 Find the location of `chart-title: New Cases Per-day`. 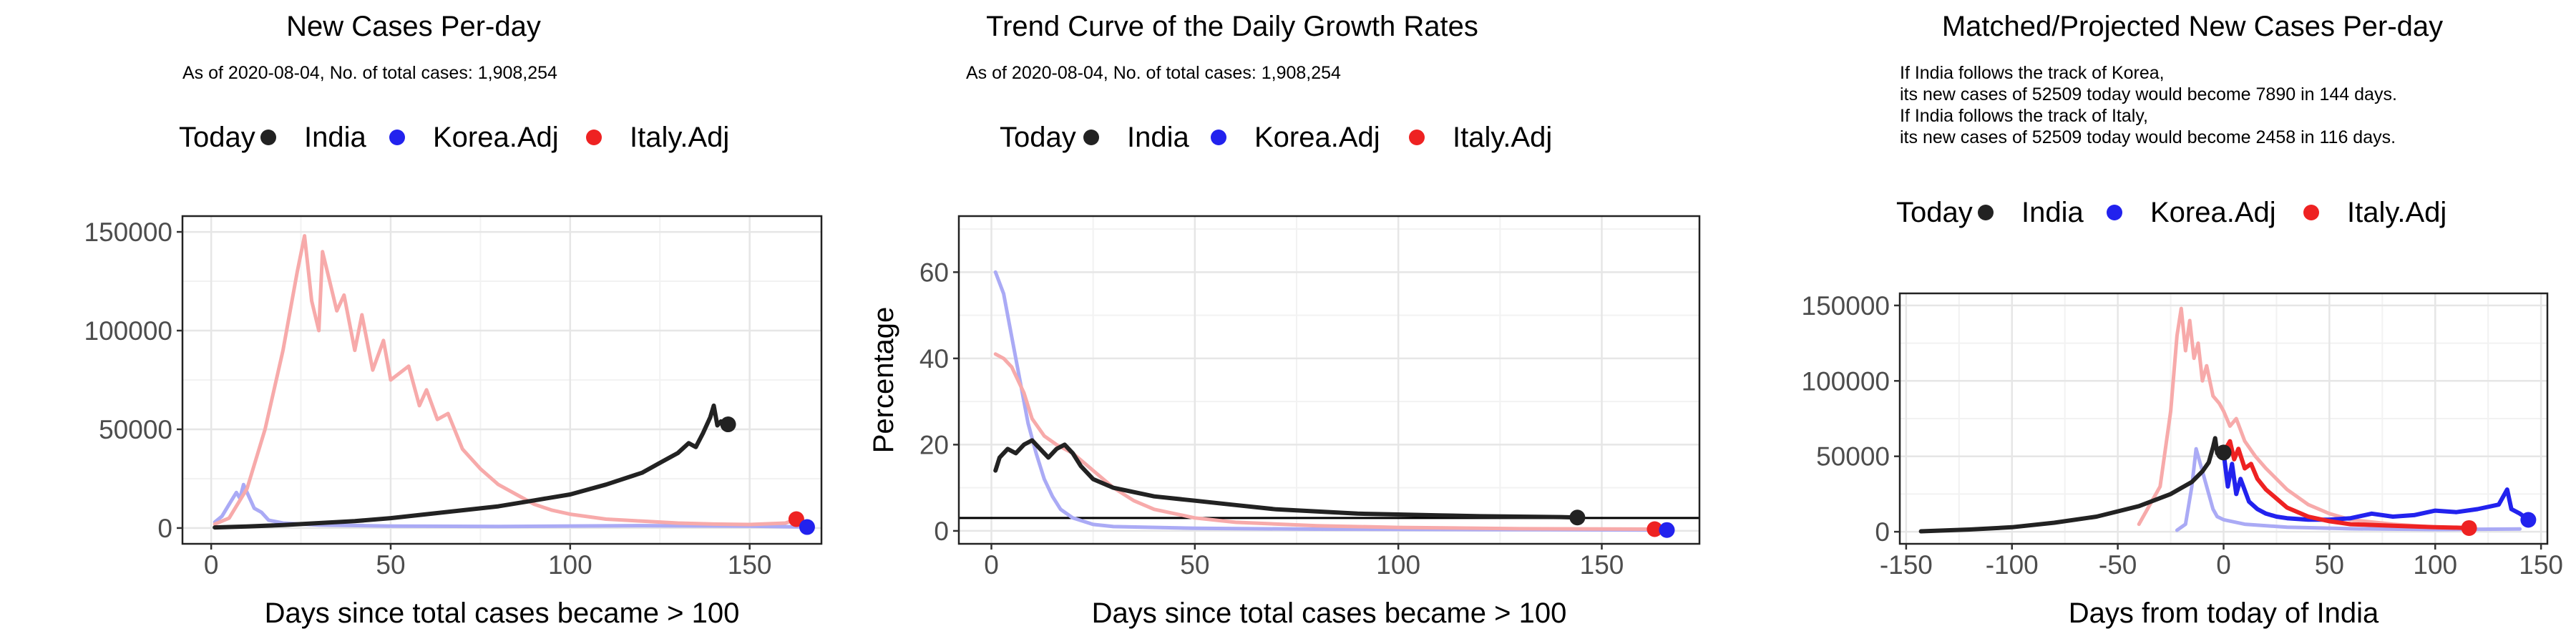

chart-title: New Cases Per-day is located at coordinates (413, 26).